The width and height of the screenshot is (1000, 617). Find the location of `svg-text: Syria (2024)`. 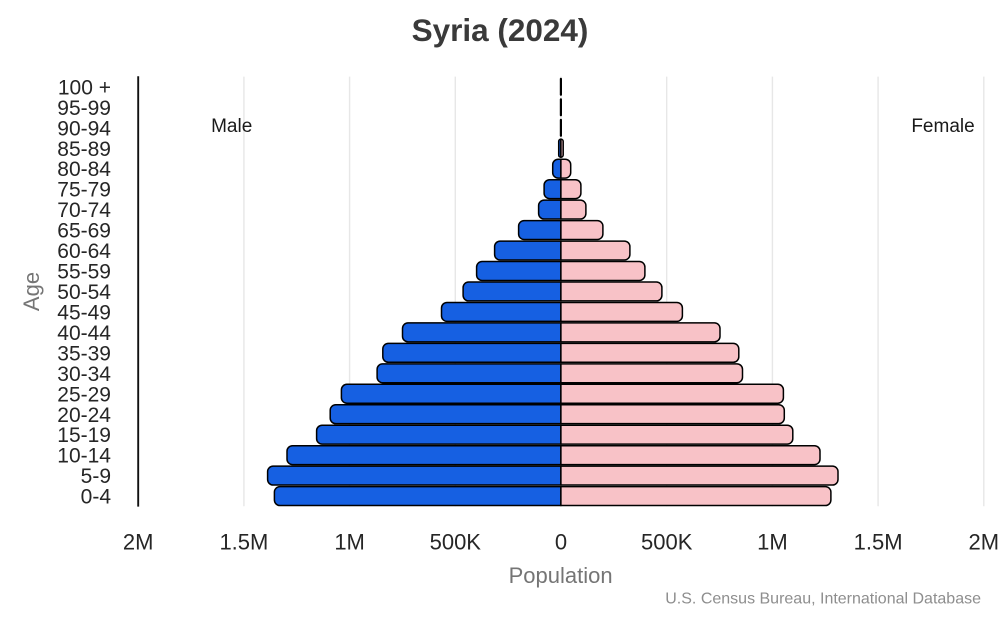

svg-text: Syria (2024) is located at coordinates (500, 30).